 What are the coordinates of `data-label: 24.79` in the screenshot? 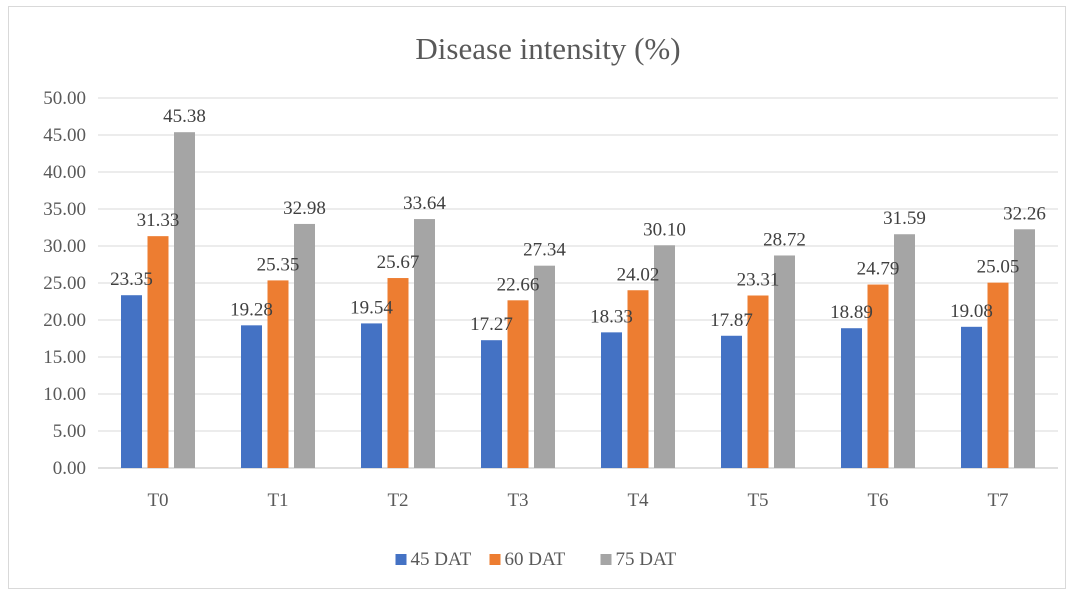 It's located at (878, 269).